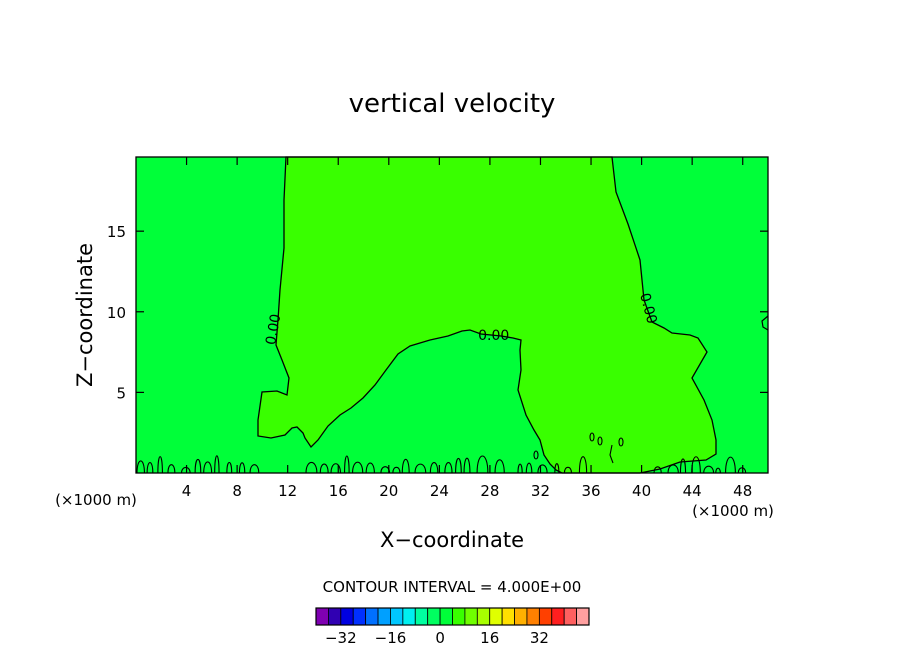 The image size is (904, 654). Describe the element at coordinates (187, 491) in the screenshot. I see `x-tick-label: 4` at that location.